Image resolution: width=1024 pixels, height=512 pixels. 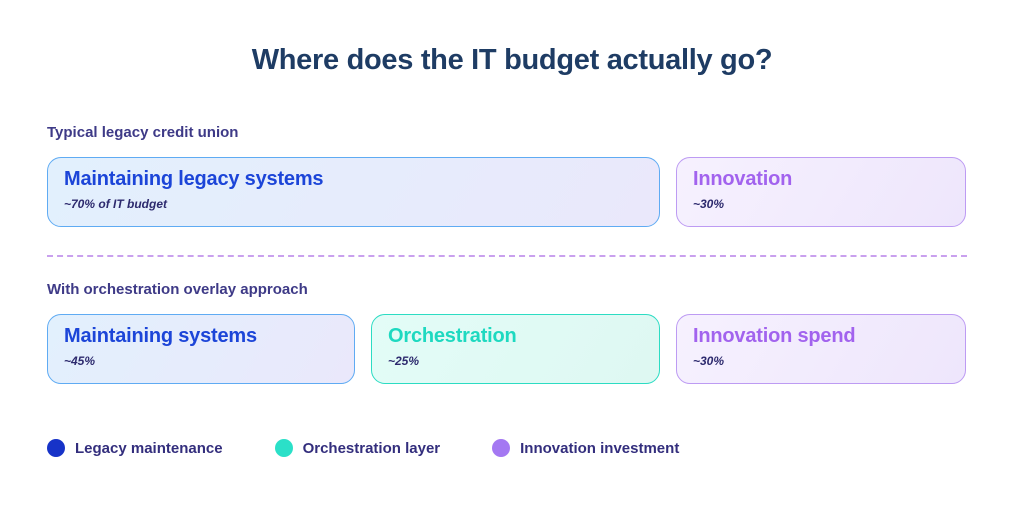 What do you see at coordinates (821, 349) in the screenshot?
I see `budget-box-innovation-spend: Innovation spend ~30%` at bounding box center [821, 349].